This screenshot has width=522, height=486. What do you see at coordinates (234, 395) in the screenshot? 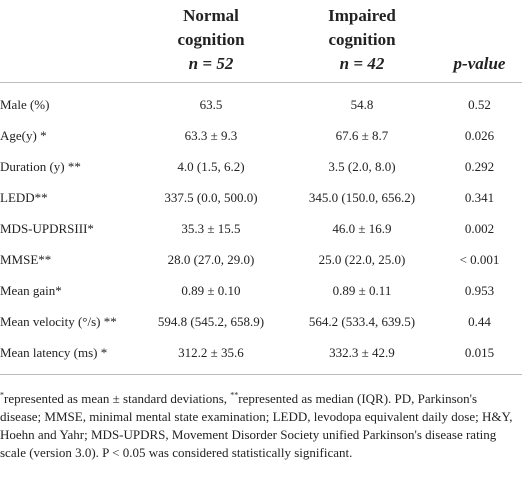
I see `footnote-mark: **` at bounding box center [234, 395].